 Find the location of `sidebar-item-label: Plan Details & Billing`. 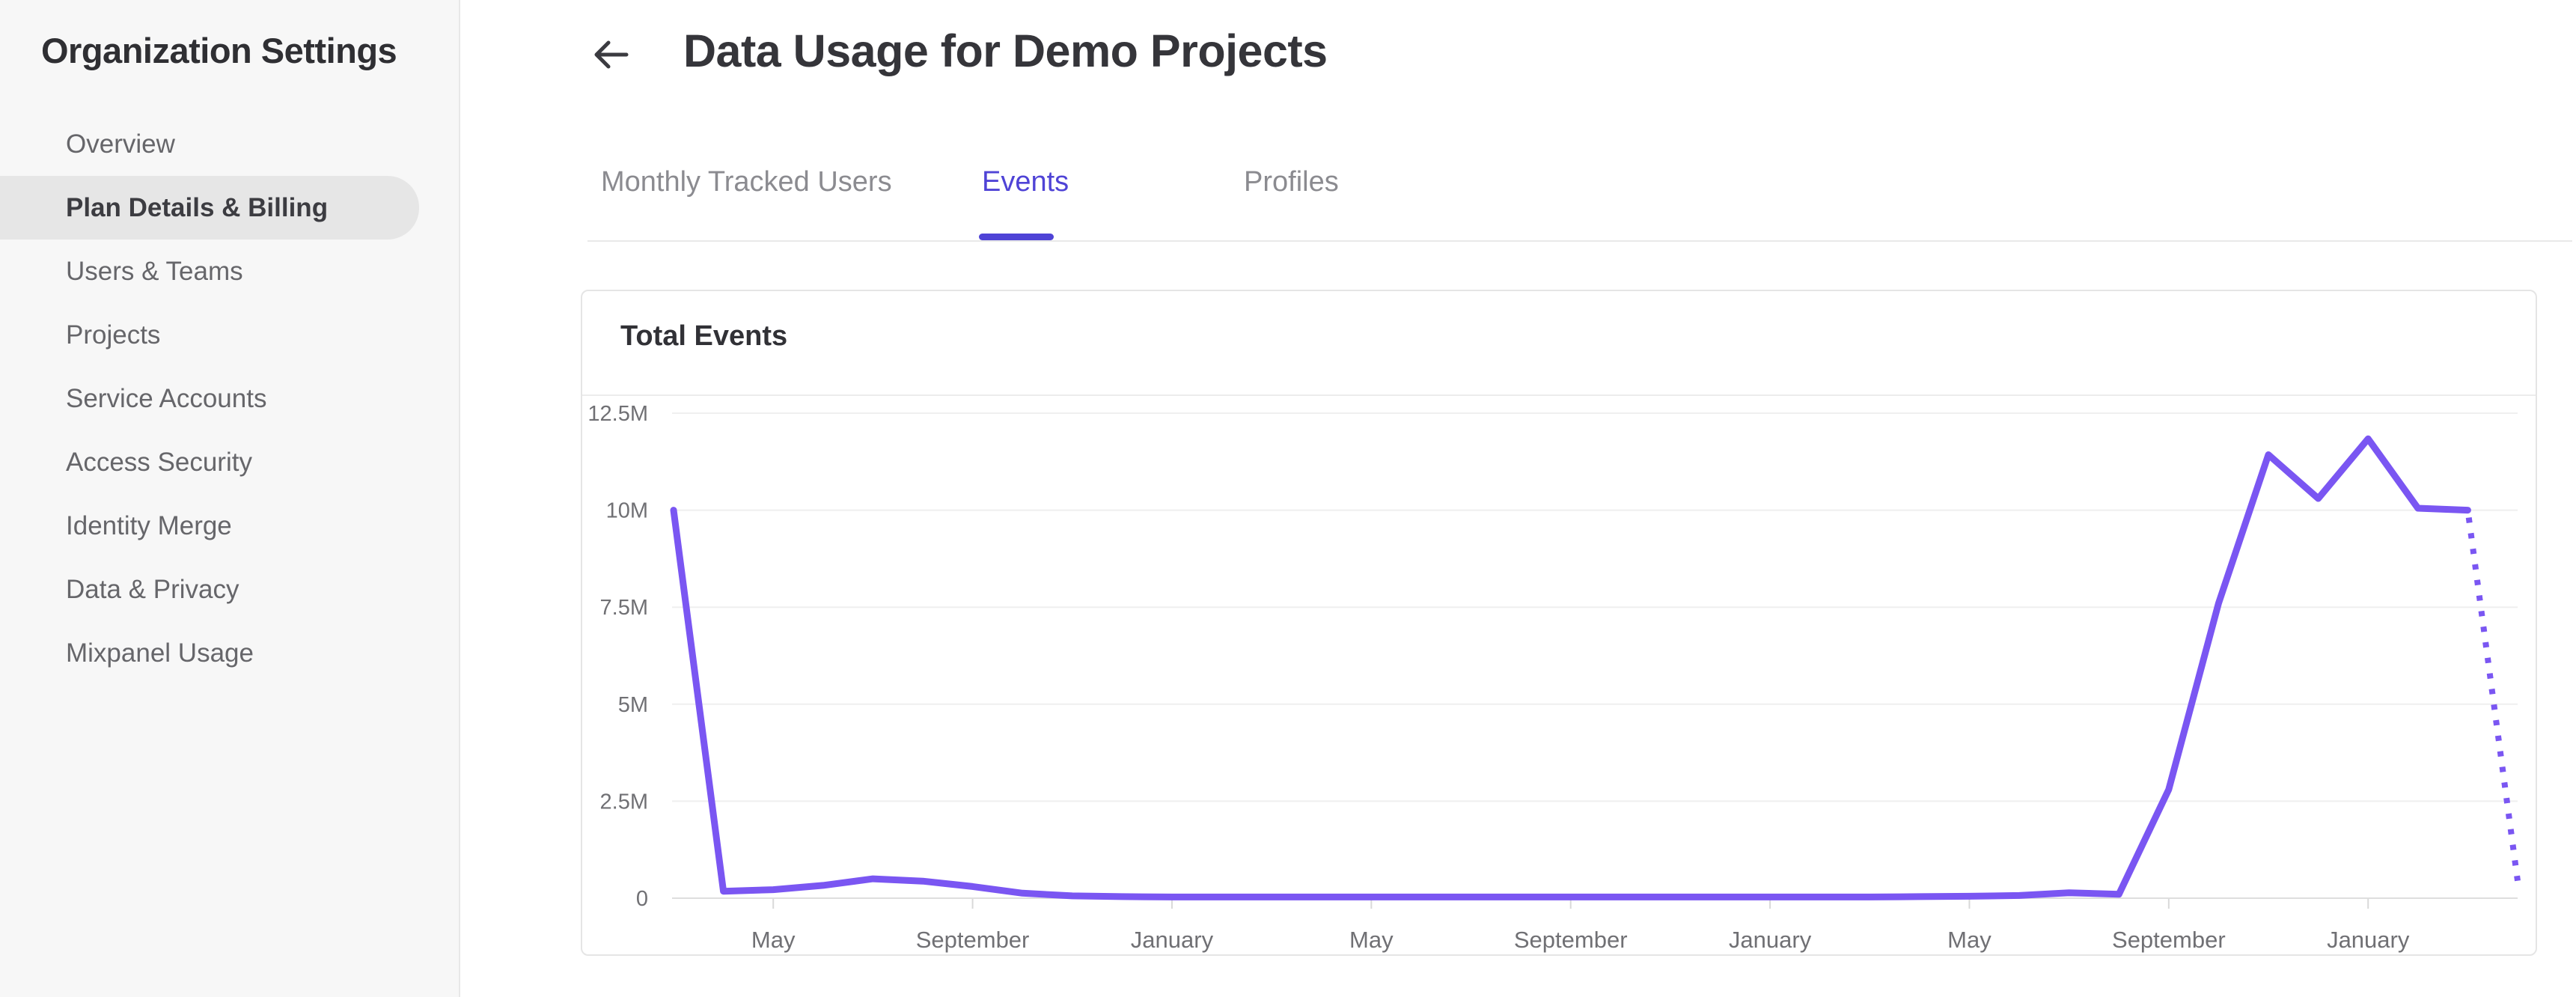

sidebar-item-label: Plan Details & Billing is located at coordinates (197, 207).